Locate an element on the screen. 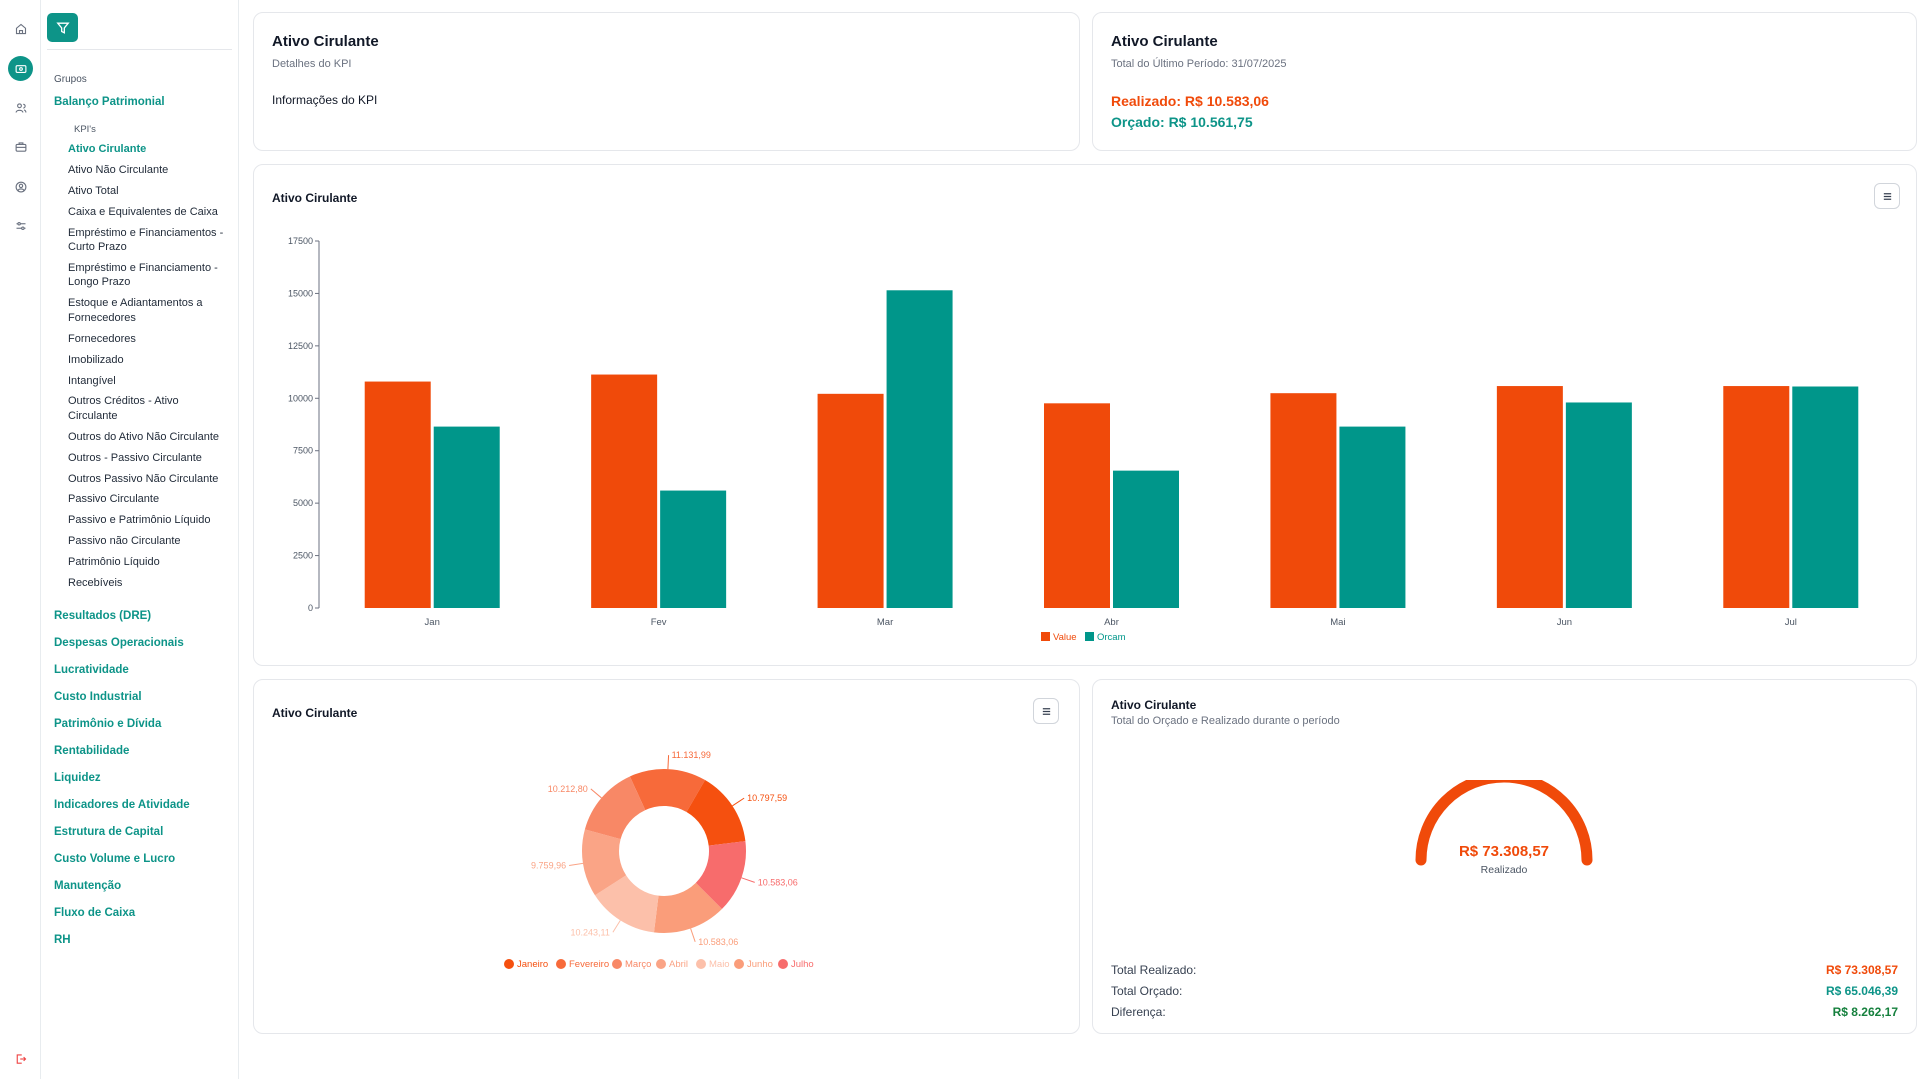  totals-row: Diferença: R$ 8.262,17 is located at coordinates (1504, 1014).